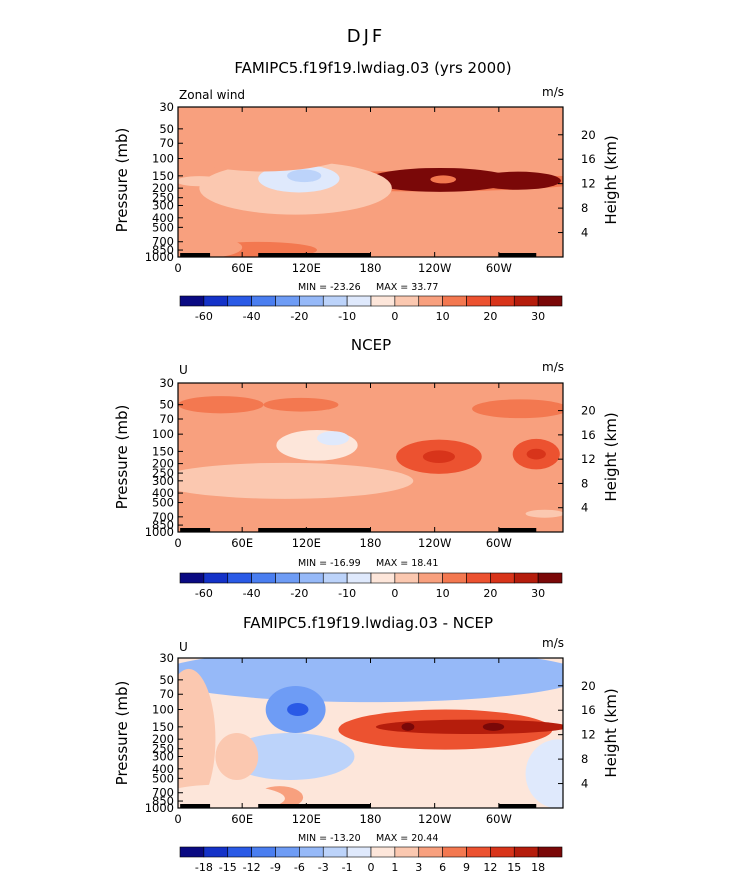 Image resolution: width=733 pixels, height=888 pixels. I want to click on colorbar-tick-label: -10, so click(347, 316).